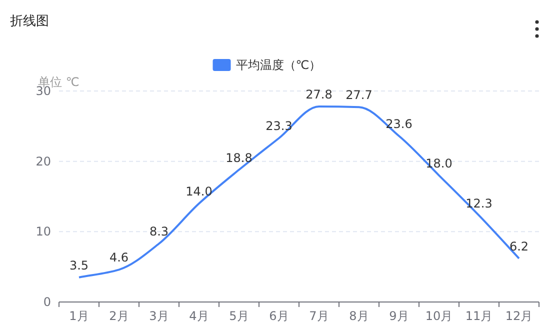 The width and height of the screenshot is (551, 329). Describe the element at coordinates (199, 191) in the screenshot. I see `data-label: 14.0` at that location.